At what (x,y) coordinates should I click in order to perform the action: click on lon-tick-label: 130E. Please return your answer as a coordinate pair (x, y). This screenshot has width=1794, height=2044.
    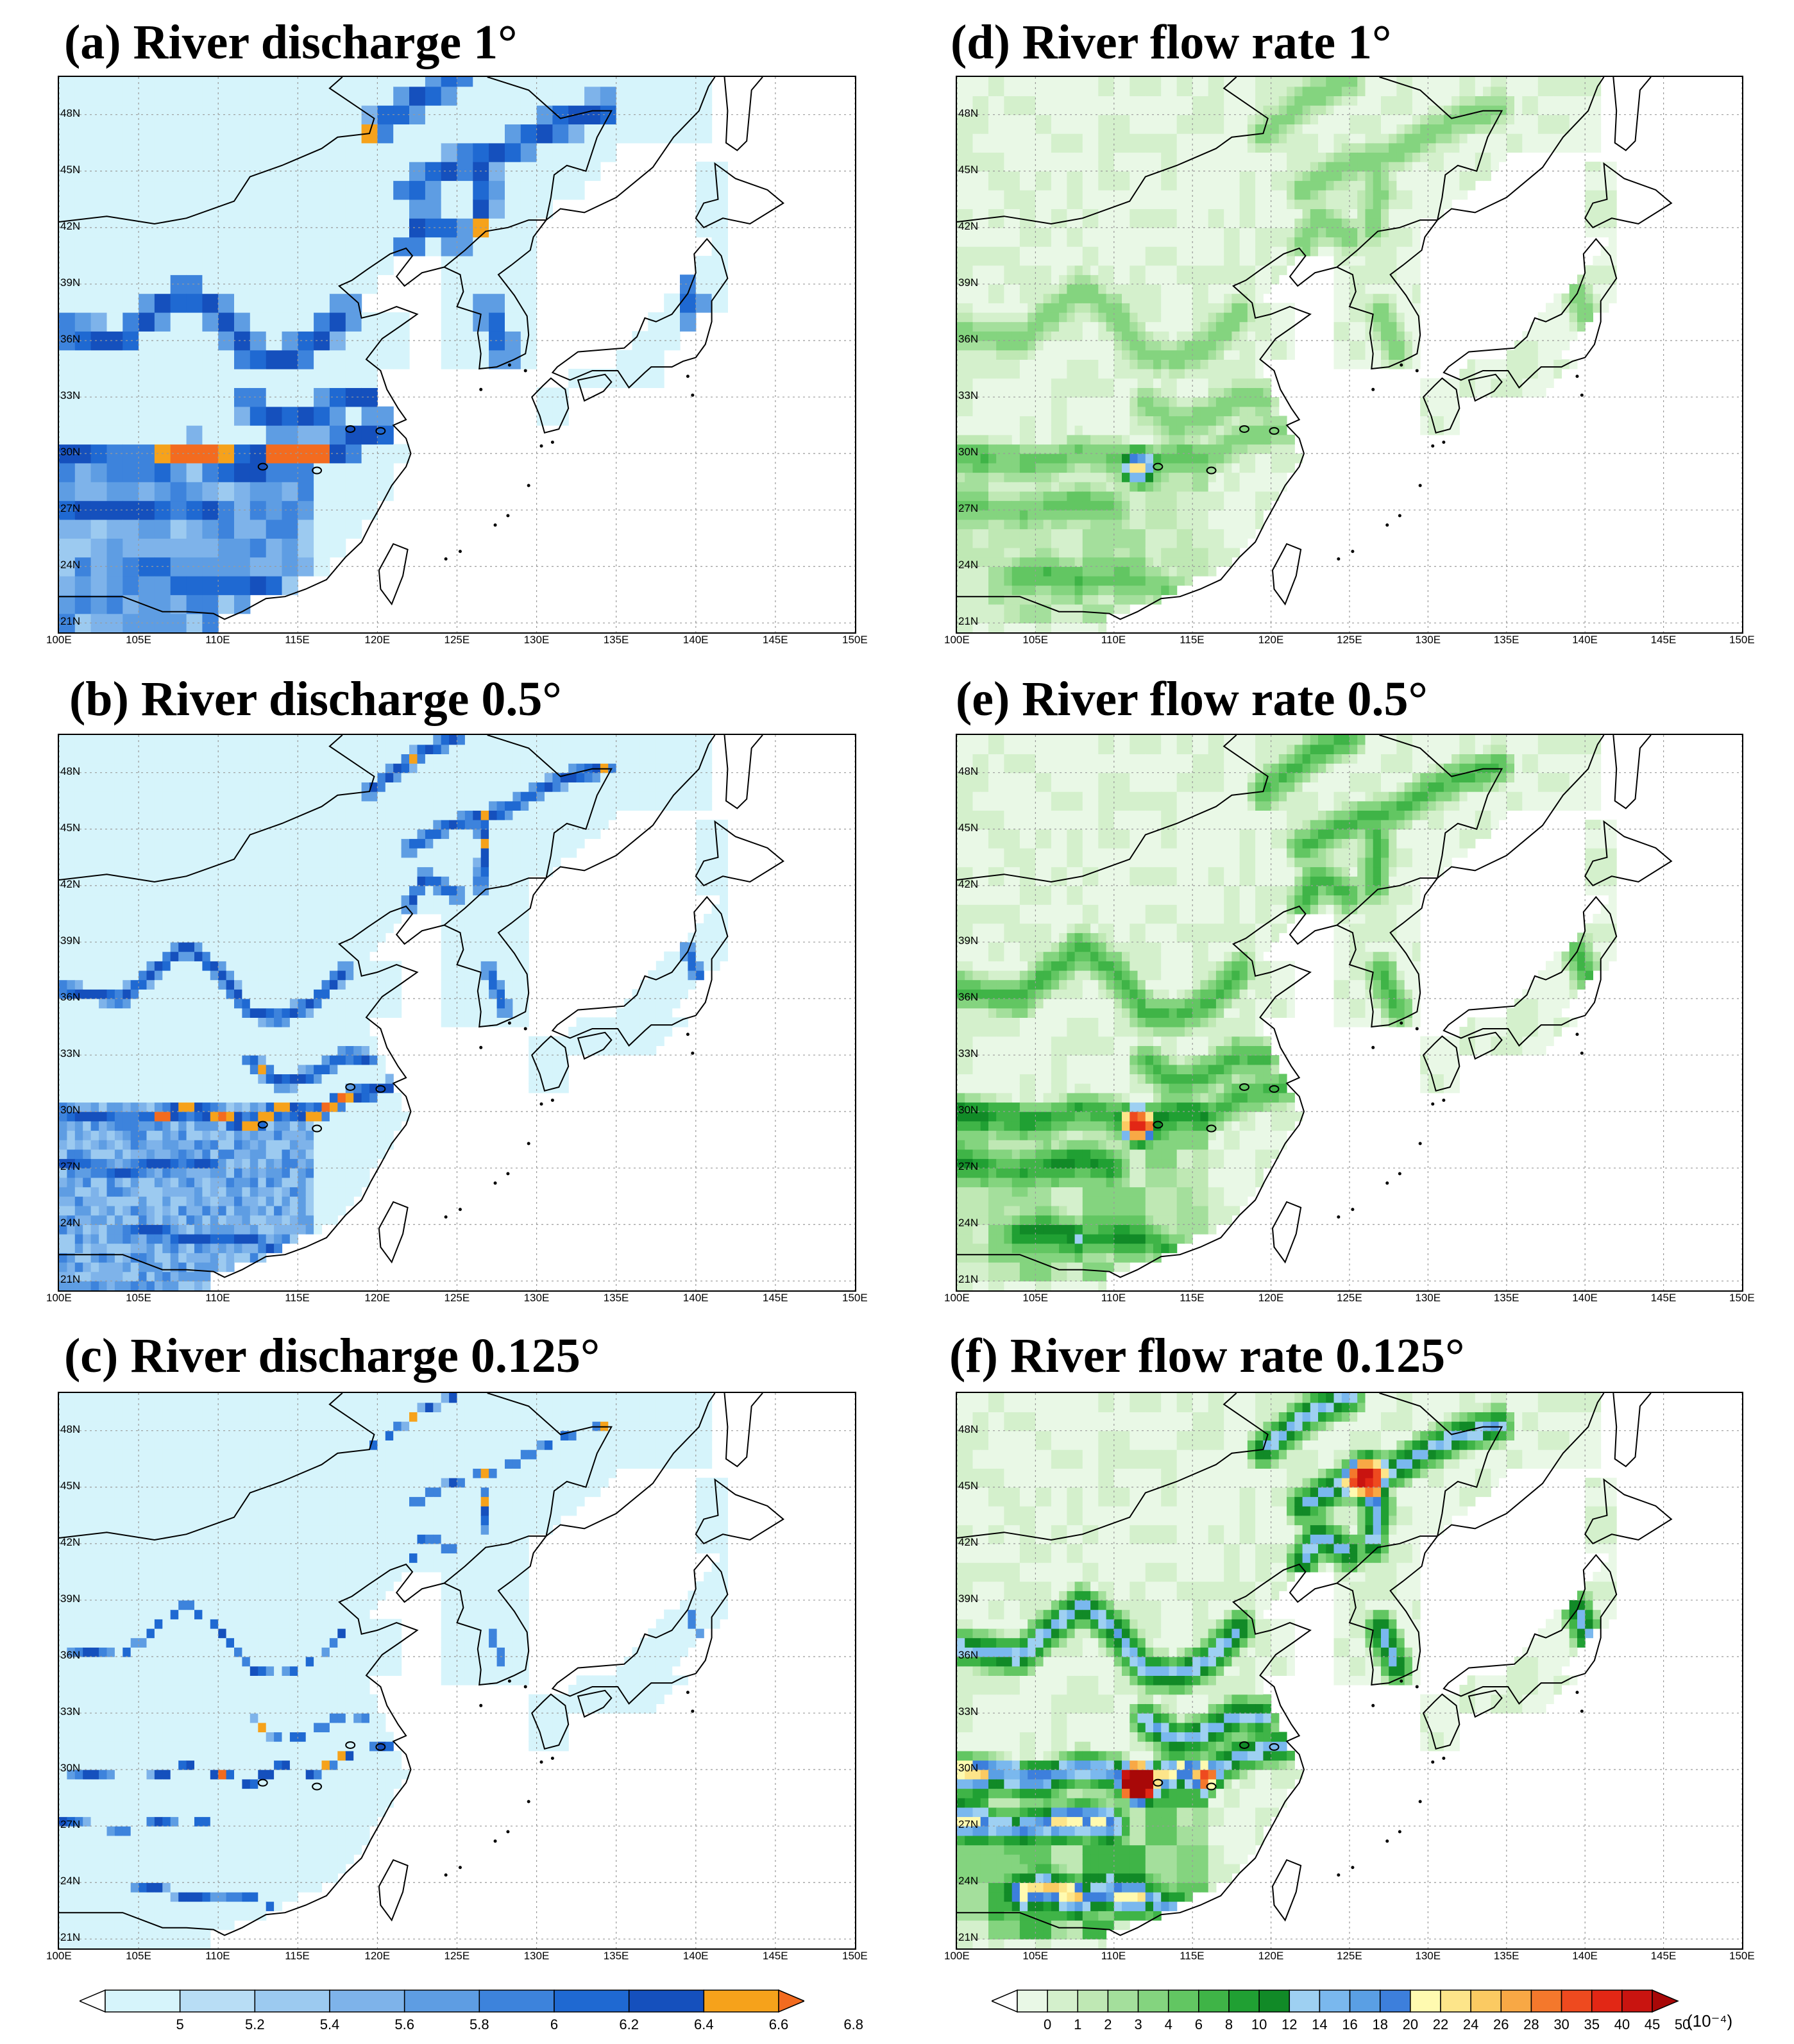
    Looking at the image, I should click on (1428, 1956).